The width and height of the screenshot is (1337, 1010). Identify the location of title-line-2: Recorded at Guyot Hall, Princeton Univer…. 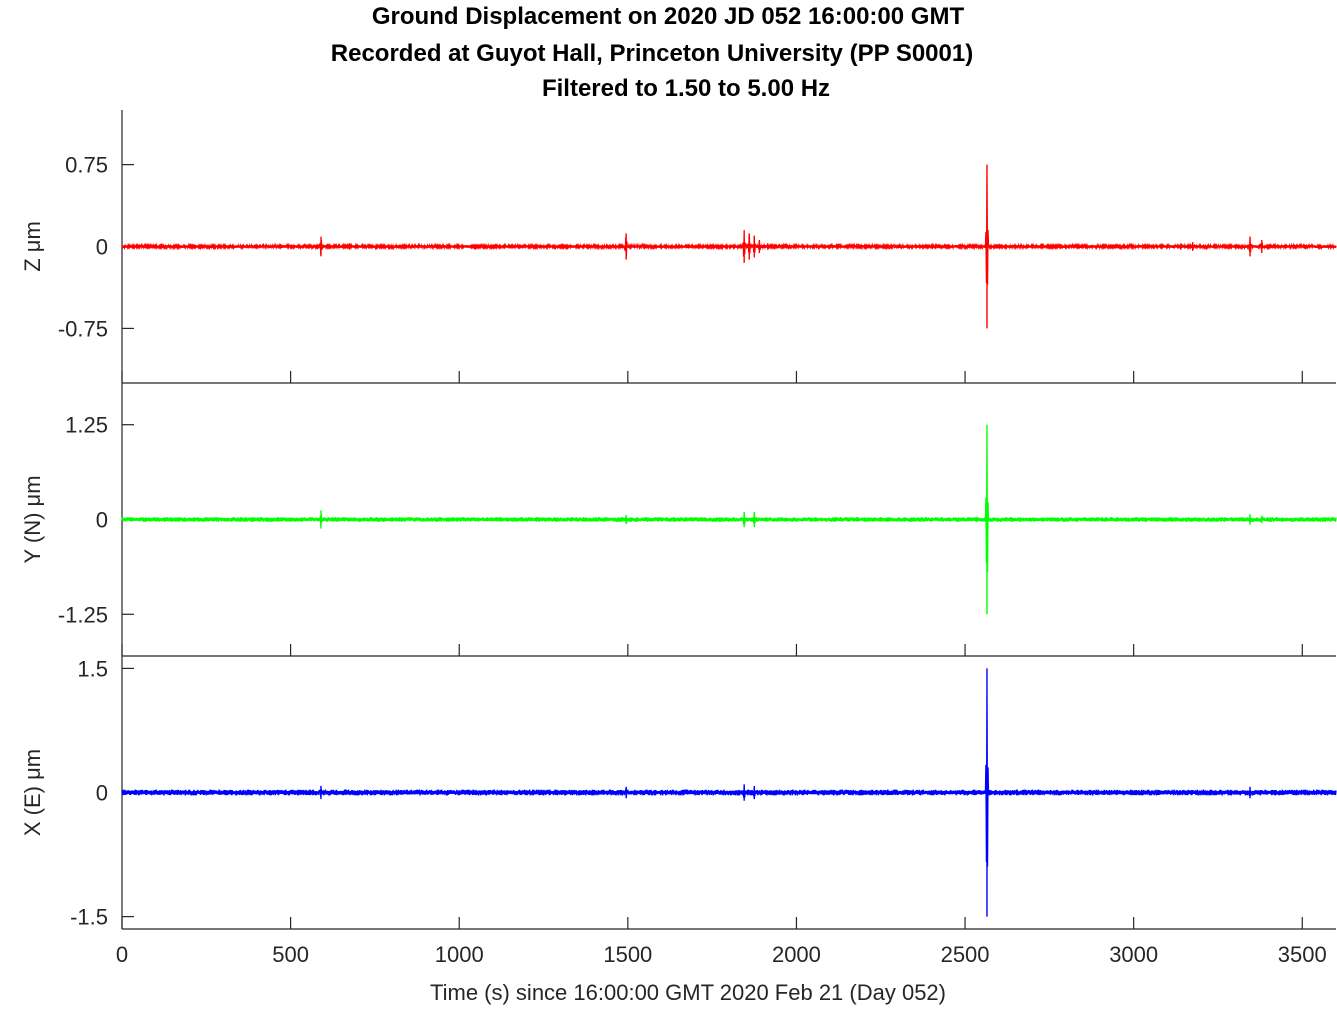
(652, 53).